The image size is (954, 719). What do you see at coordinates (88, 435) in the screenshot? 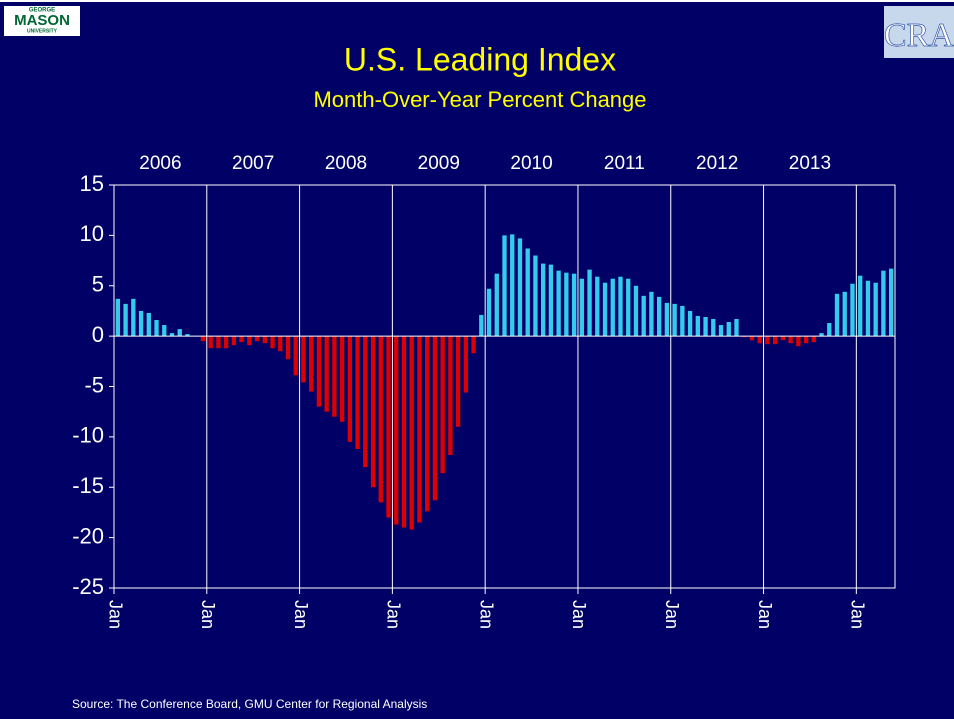
I see `y-tick-label: -10` at bounding box center [88, 435].